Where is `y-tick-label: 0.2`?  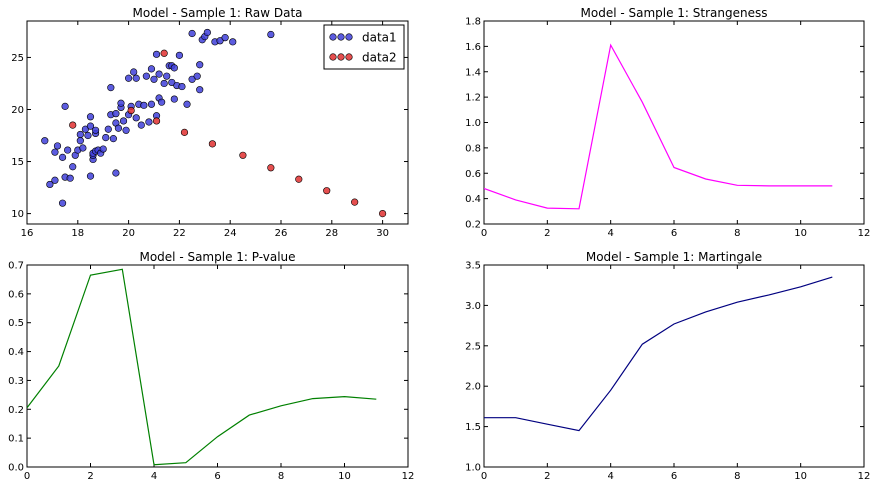 y-tick-label: 0.2 is located at coordinates (473, 225).